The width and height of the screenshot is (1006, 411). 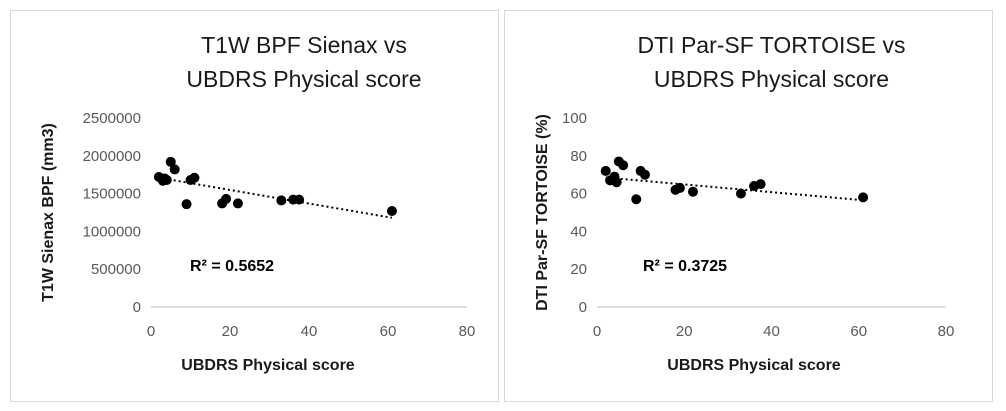 What do you see at coordinates (112, 231) in the screenshot?
I see `y-tick-label: 1000000` at bounding box center [112, 231].